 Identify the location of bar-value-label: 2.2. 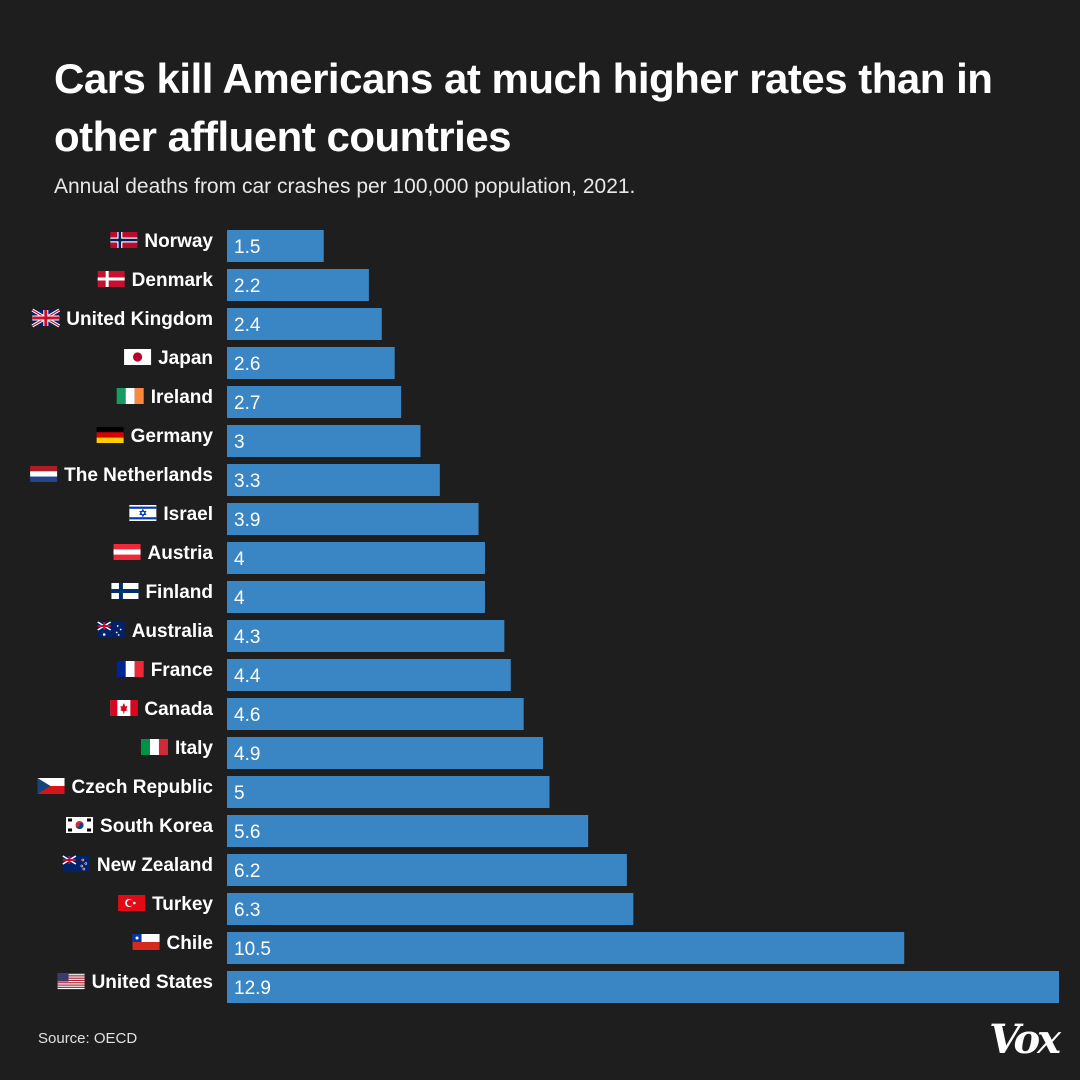
(247, 286).